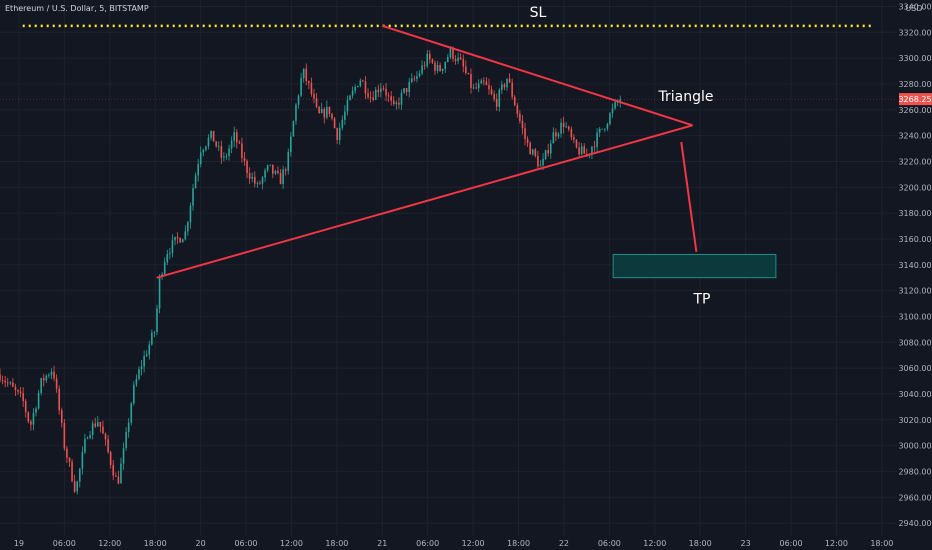 This screenshot has height=550, width=932. I want to click on symbol-title: Ethereum / U.S. Dollar, 5, BITSTAMP, so click(77, 8).